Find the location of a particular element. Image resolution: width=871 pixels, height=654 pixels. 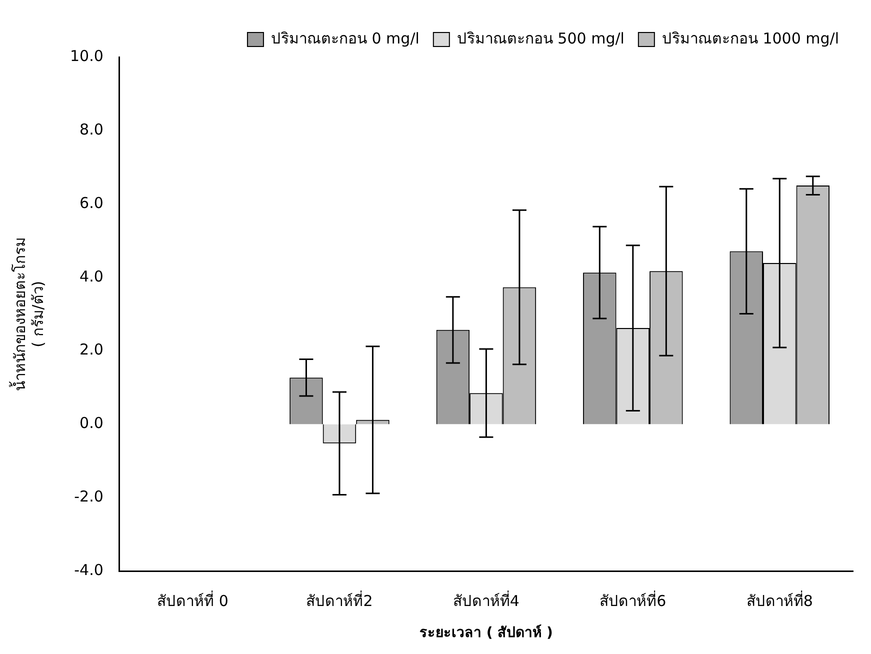

y-tick-label: 8.0 is located at coordinates (92, 129).